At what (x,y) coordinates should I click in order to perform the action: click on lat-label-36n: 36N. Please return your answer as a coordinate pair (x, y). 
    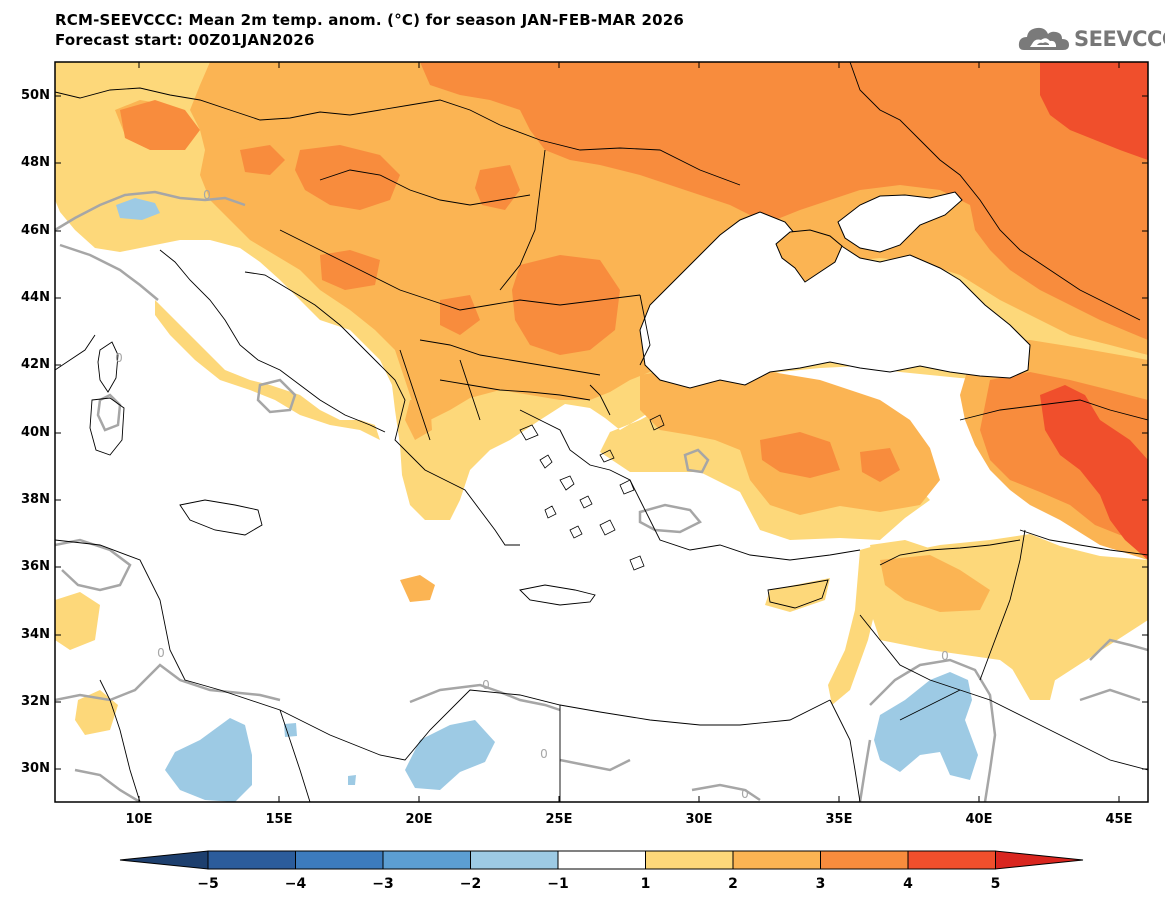
    Looking at the image, I should click on (35, 566).